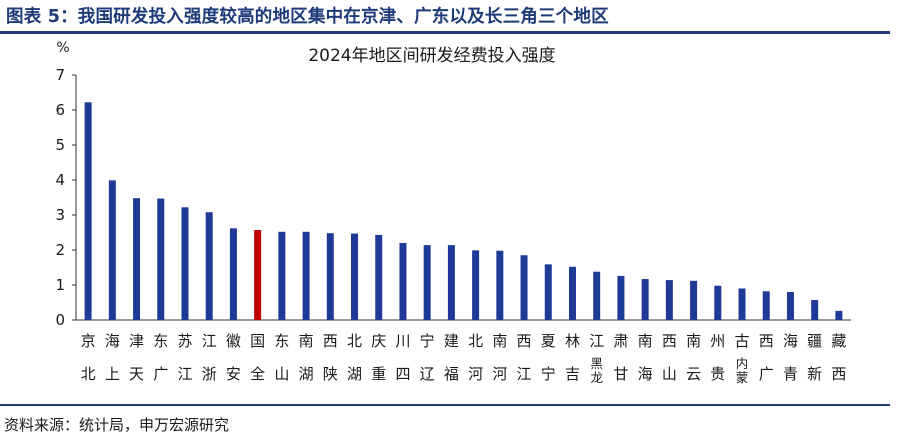 Image resolution: width=901 pixels, height=445 pixels. Describe the element at coordinates (693, 357) in the screenshot. I see `x-tick-label: 南云` at that location.